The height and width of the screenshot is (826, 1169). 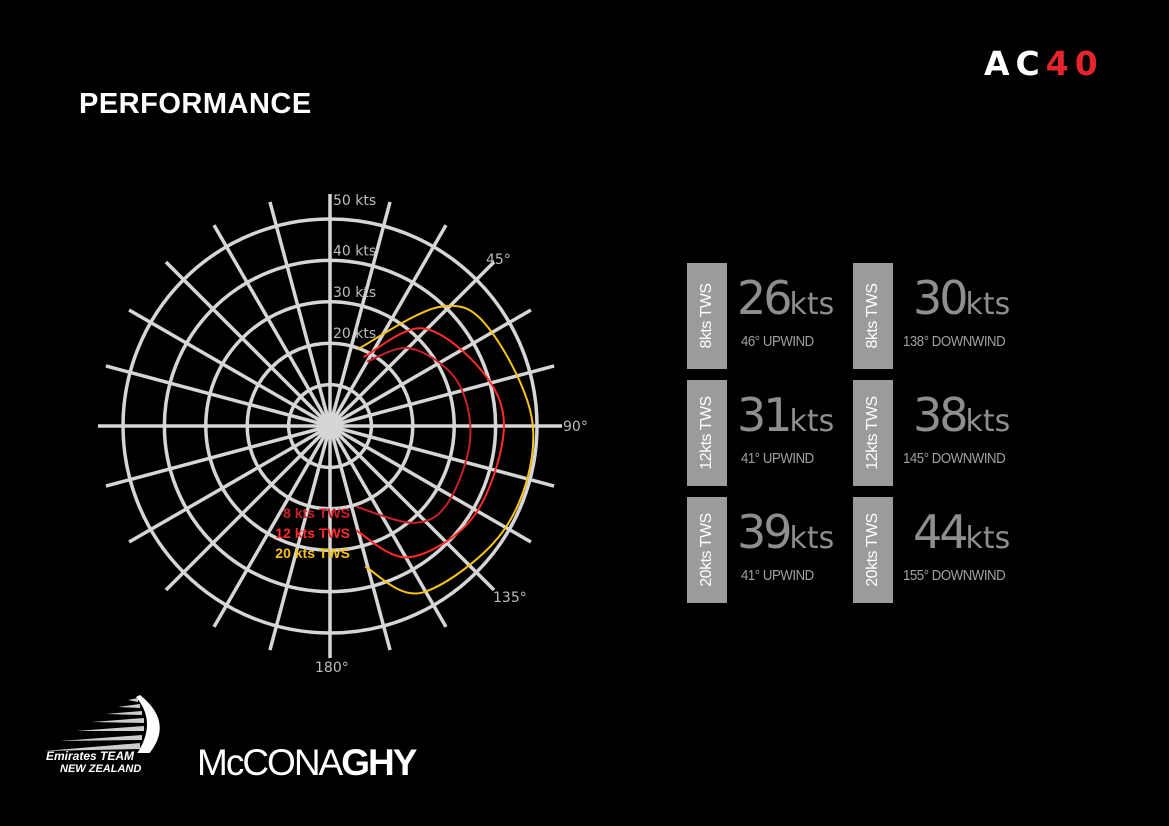 What do you see at coordinates (90, 756) in the screenshot?
I see `etnz-line1: Emirates TEAM` at bounding box center [90, 756].